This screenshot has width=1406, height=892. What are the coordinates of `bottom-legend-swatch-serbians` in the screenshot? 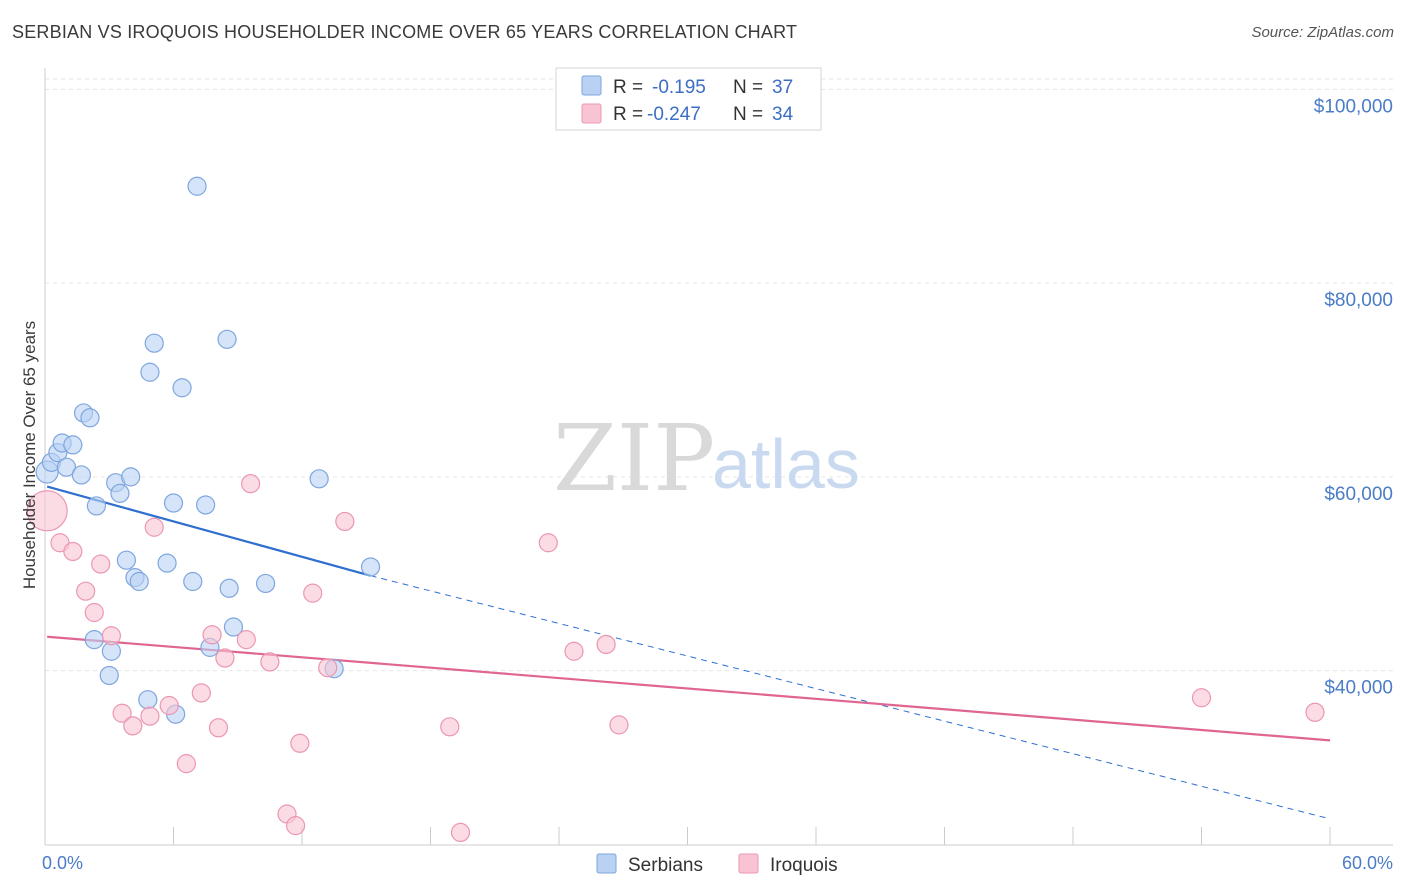 It's located at (606, 863).